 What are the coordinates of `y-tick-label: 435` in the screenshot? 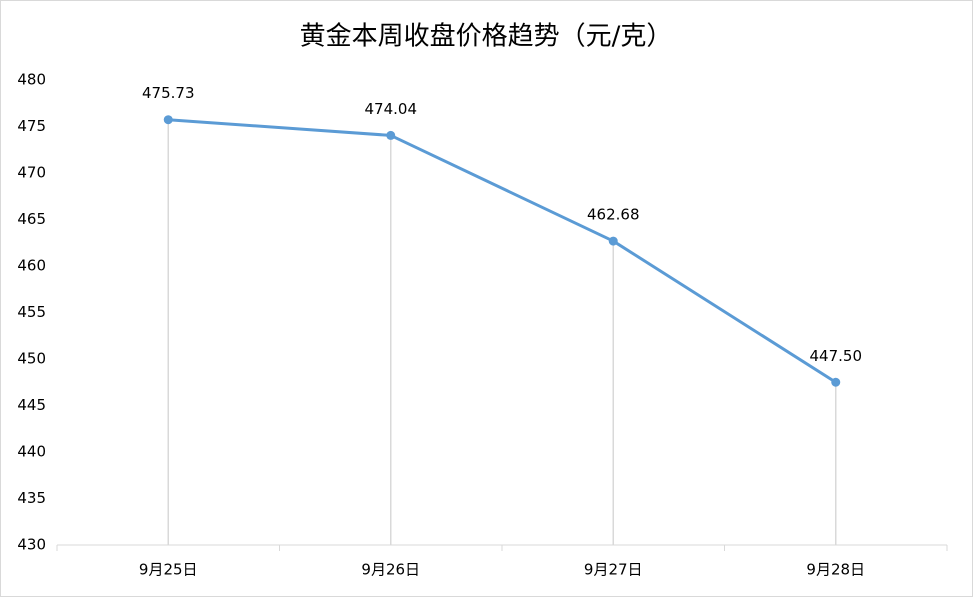 It's located at (31, 498).